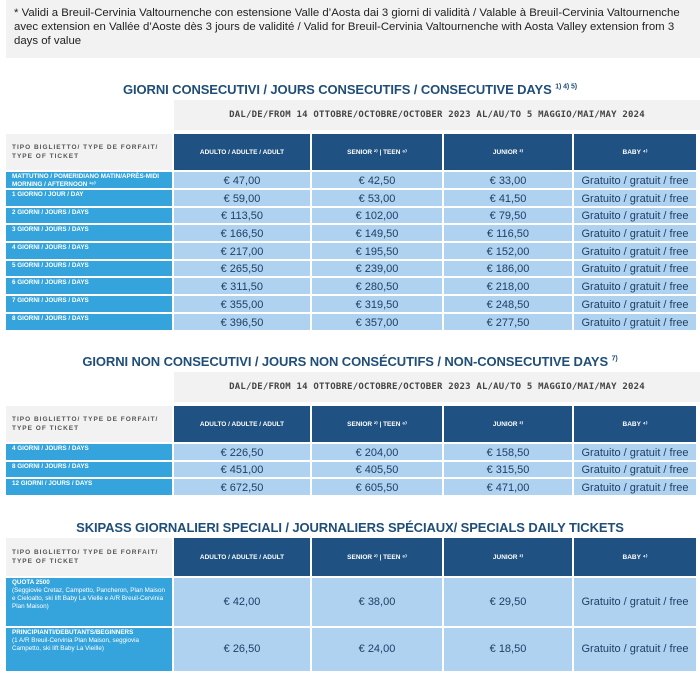 The height and width of the screenshot is (673, 700). Describe the element at coordinates (508, 469) in the screenshot. I see `price-junior: € 315,50` at that location.